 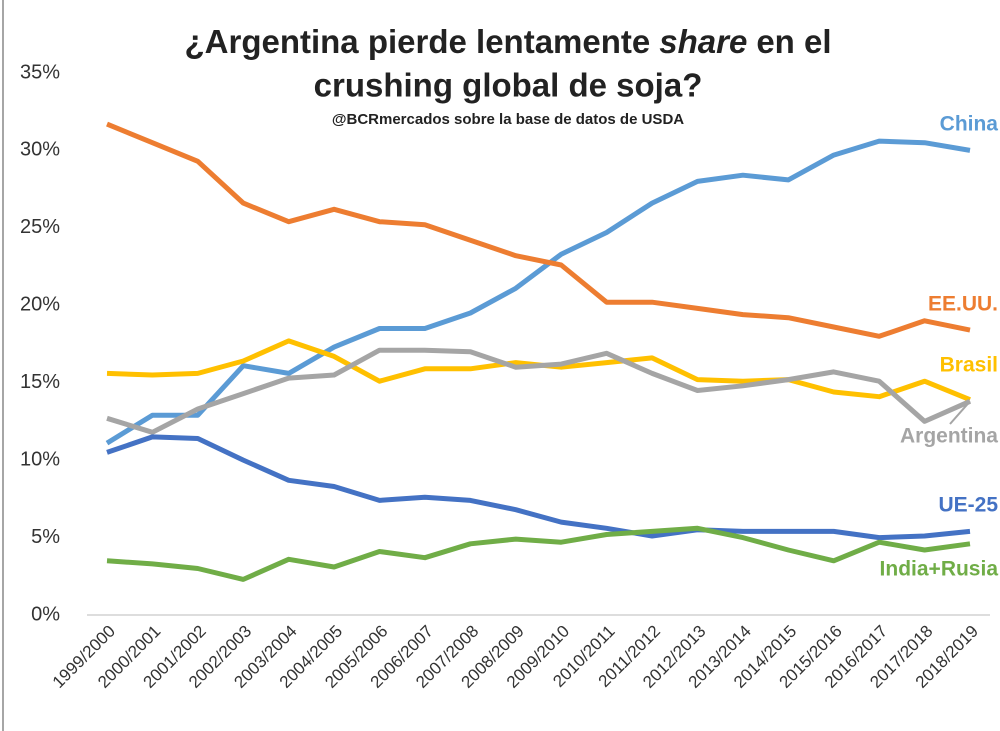 What do you see at coordinates (40, 305) in the screenshot?
I see `y-tick-label: 20%` at bounding box center [40, 305].